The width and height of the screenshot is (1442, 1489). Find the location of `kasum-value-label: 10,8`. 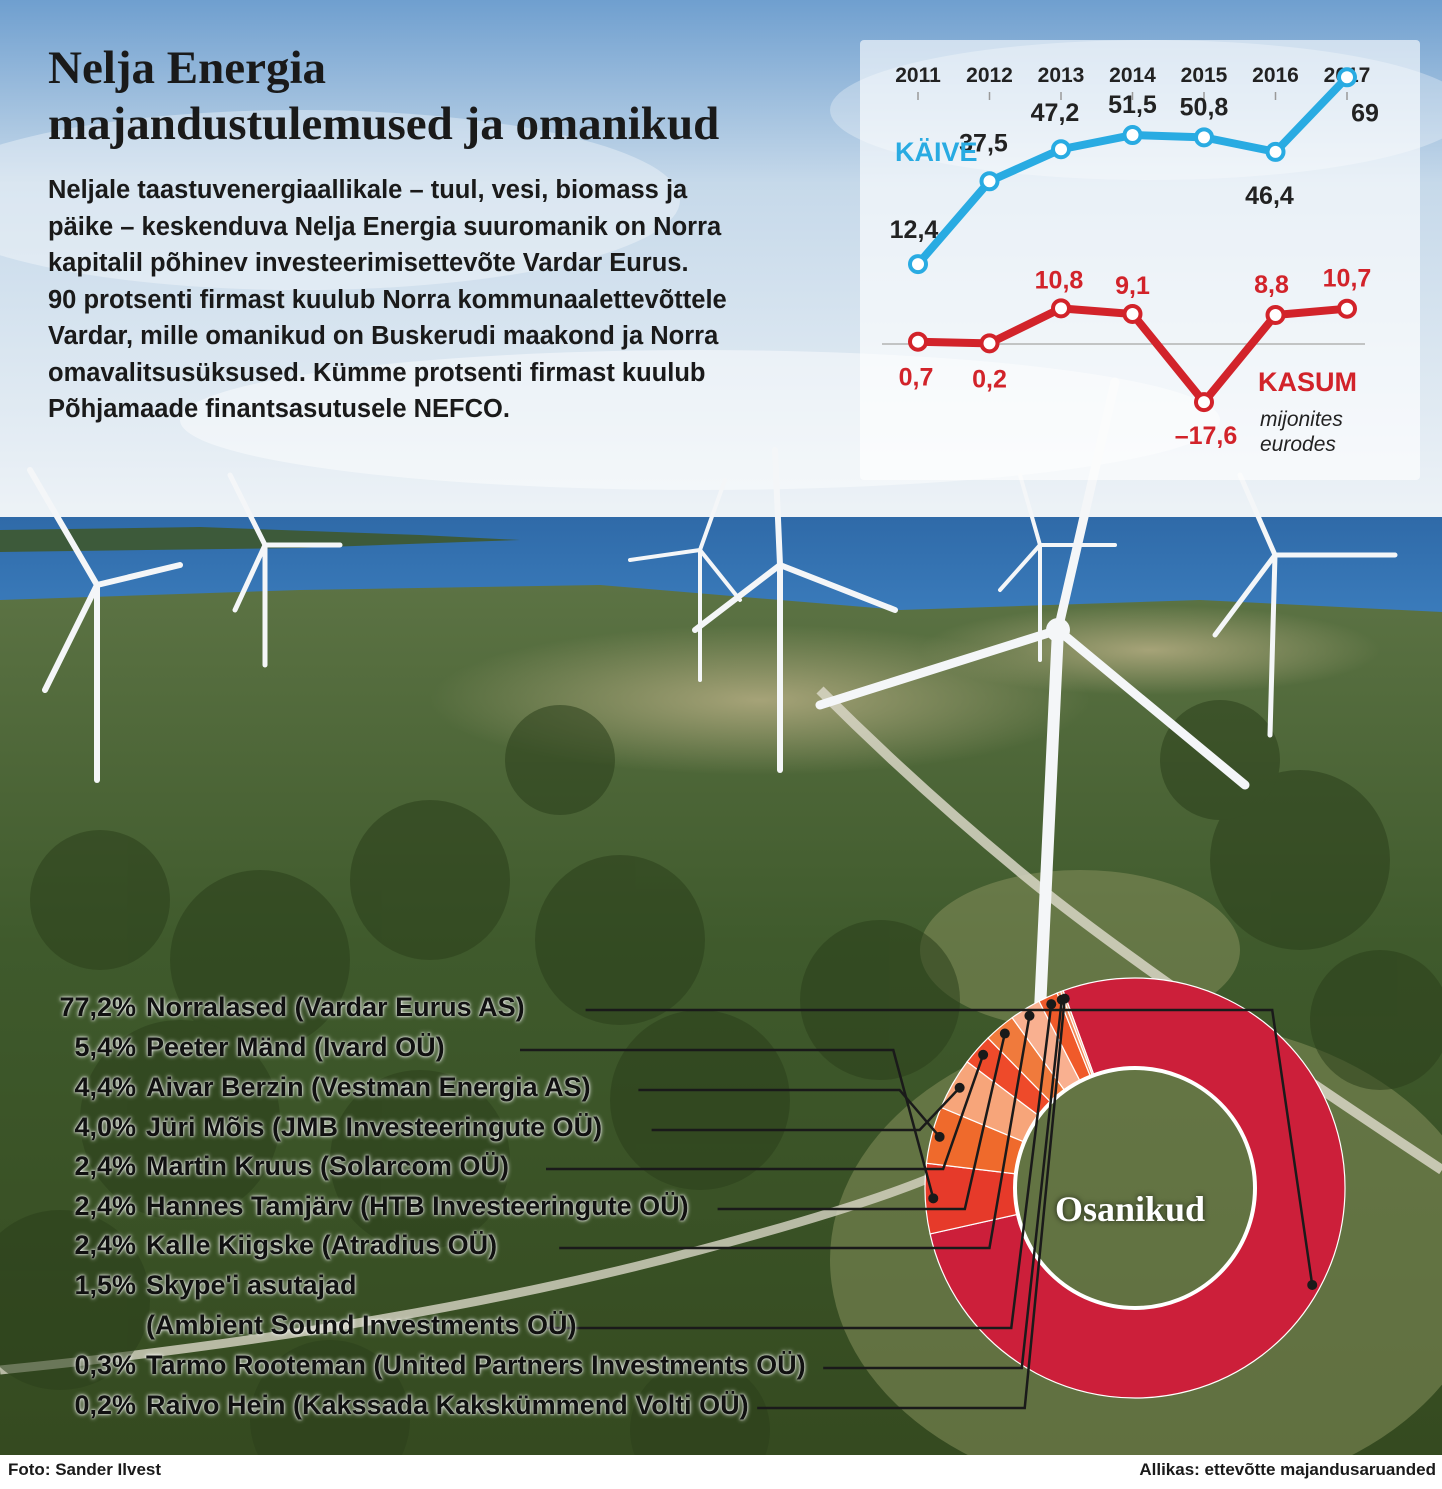

kasum-value-label: 10,8 is located at coordinates (1059, 280).